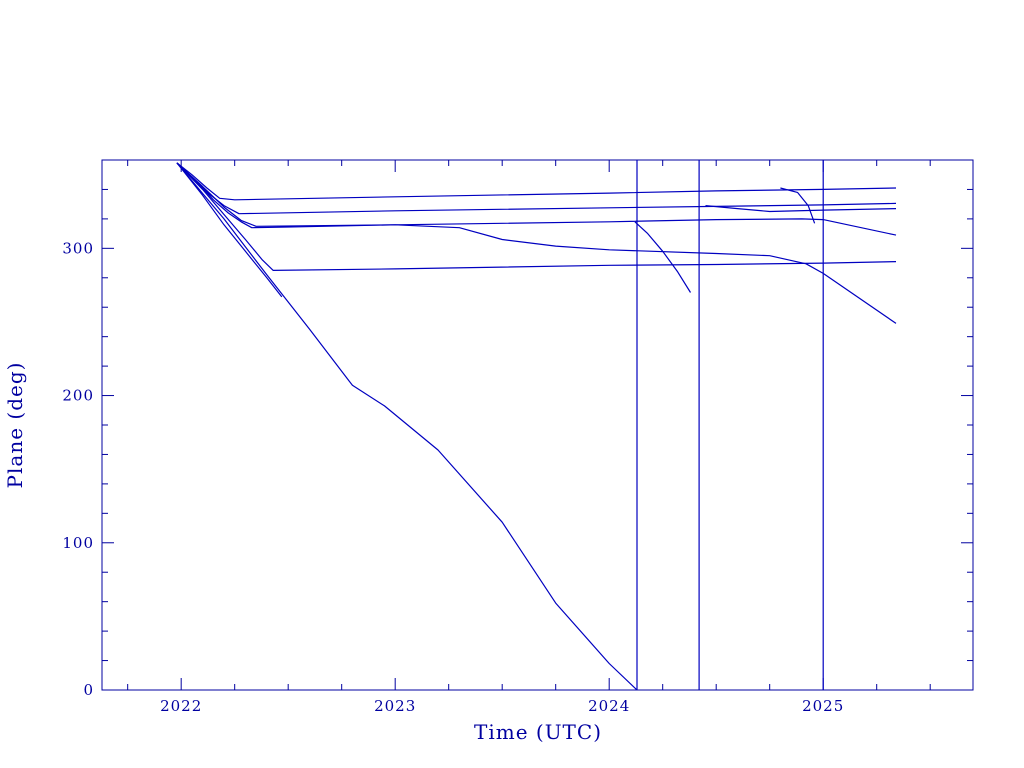 This screenshot has height=768, width=1024. What do you see at coordinates (88, 690) in the screenshot?
I see `y-tick-label: 0` at bounding box center [88, 690].